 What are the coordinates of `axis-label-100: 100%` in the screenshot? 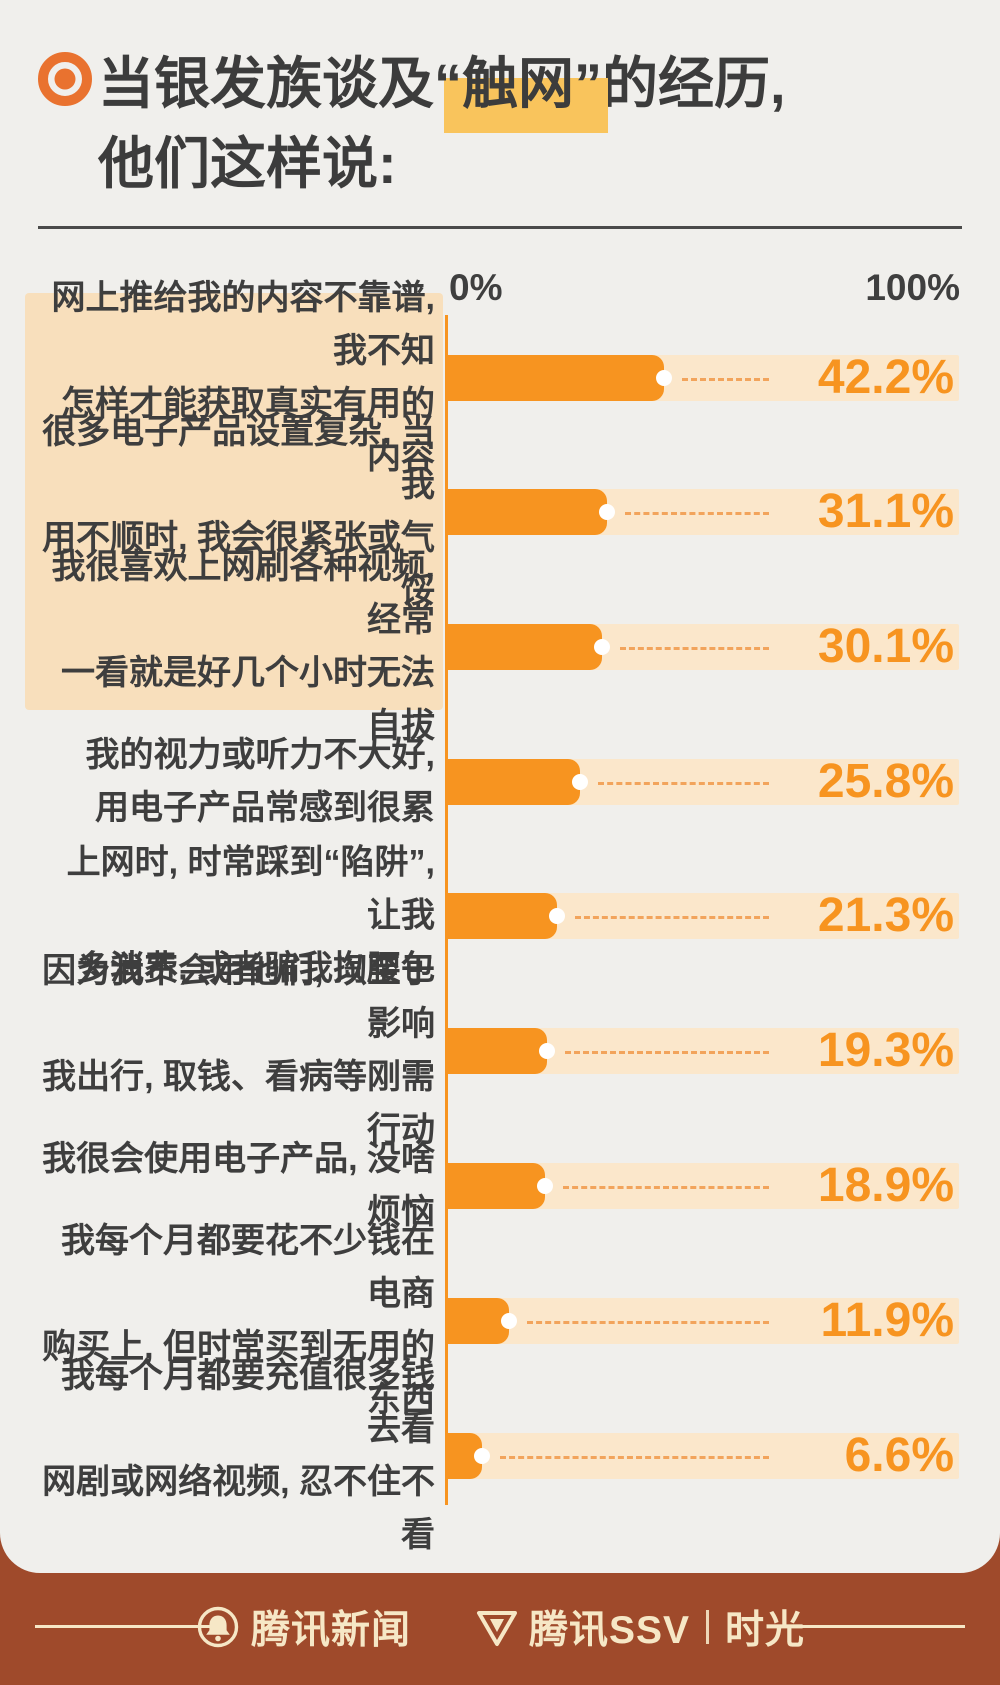 It's located at (912, 287).